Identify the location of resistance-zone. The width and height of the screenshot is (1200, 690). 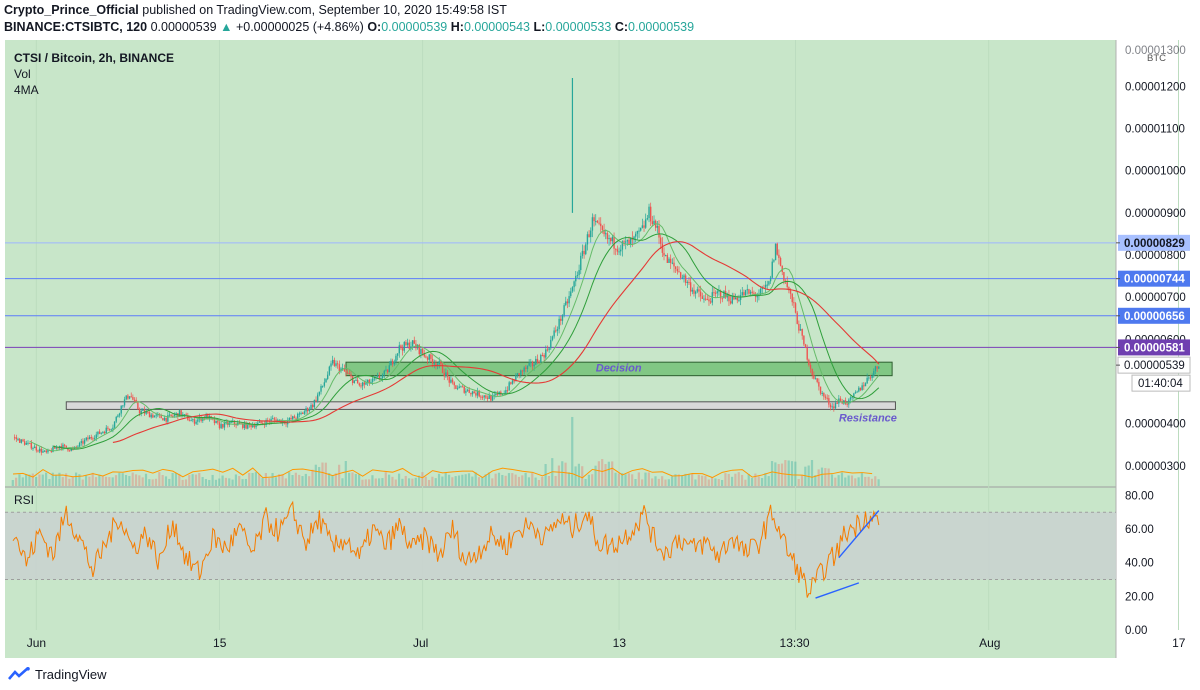
(480, 405).